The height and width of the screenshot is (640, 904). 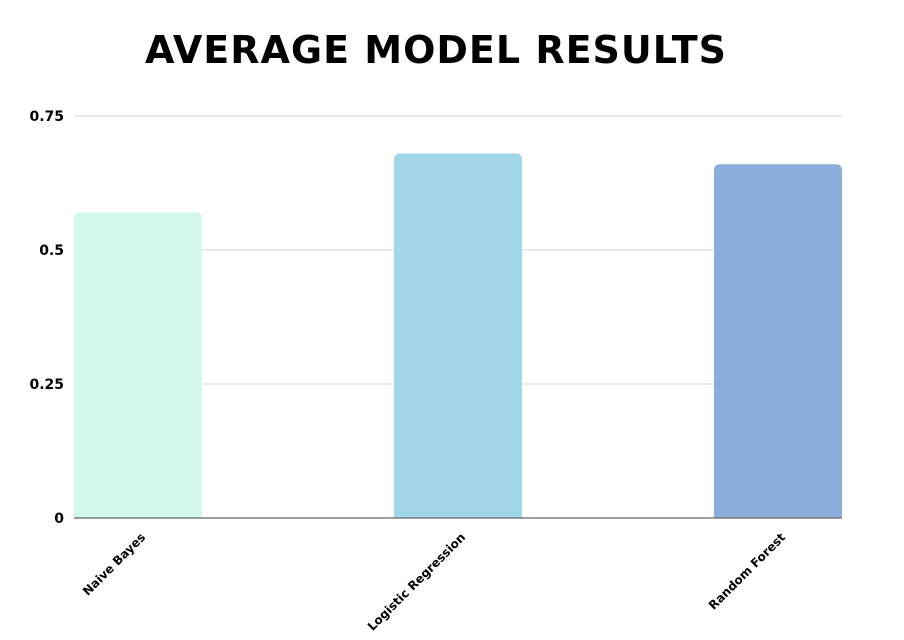 What do you see at coordinates (778, 341) in the screenshot?
I see `bar-random-forest` at bounding box center [778, 341].